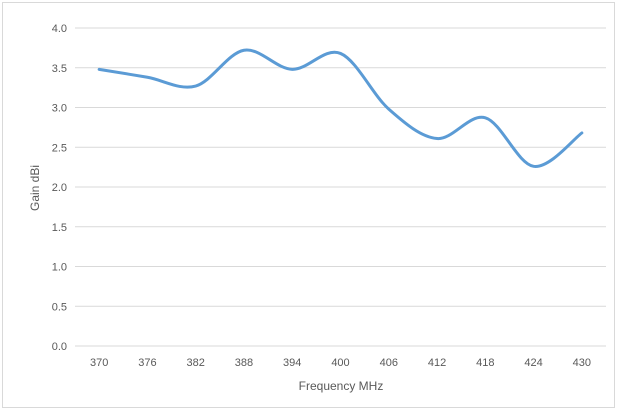  Describe the element at coordinates (389, 363) in the screenshot. I see `x-tick-label: 406` at that location.